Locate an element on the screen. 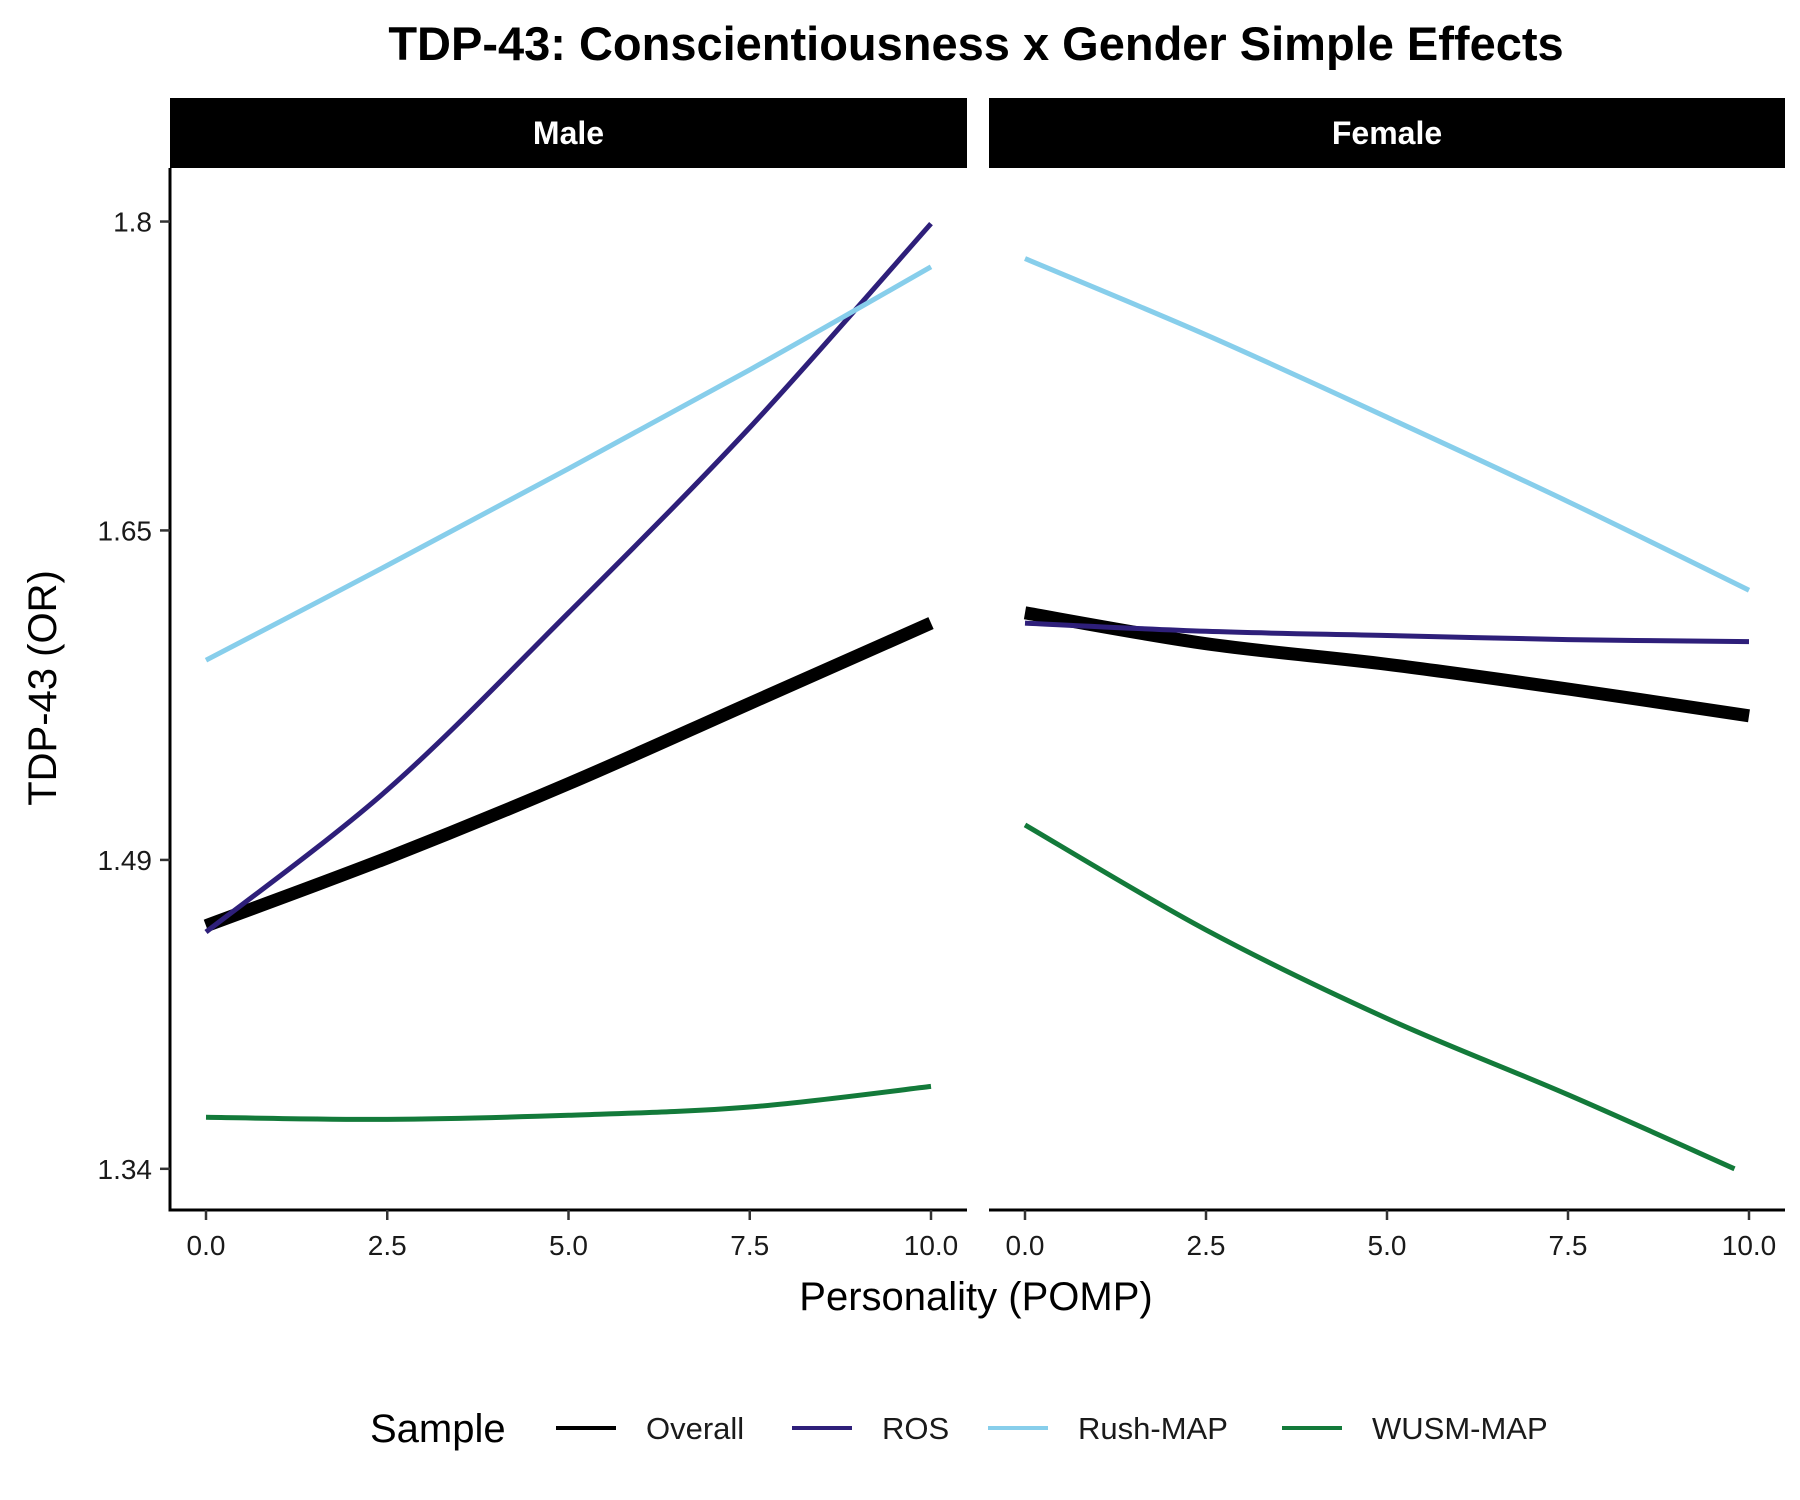 The image size is (1800, 1500). legend-label-overall: Overall is located at coordinates (695, 1428).